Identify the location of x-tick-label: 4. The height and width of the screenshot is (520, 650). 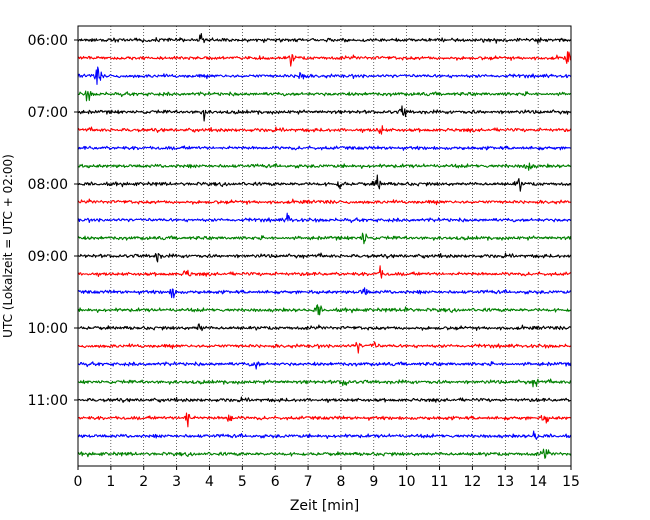
(209, 482).